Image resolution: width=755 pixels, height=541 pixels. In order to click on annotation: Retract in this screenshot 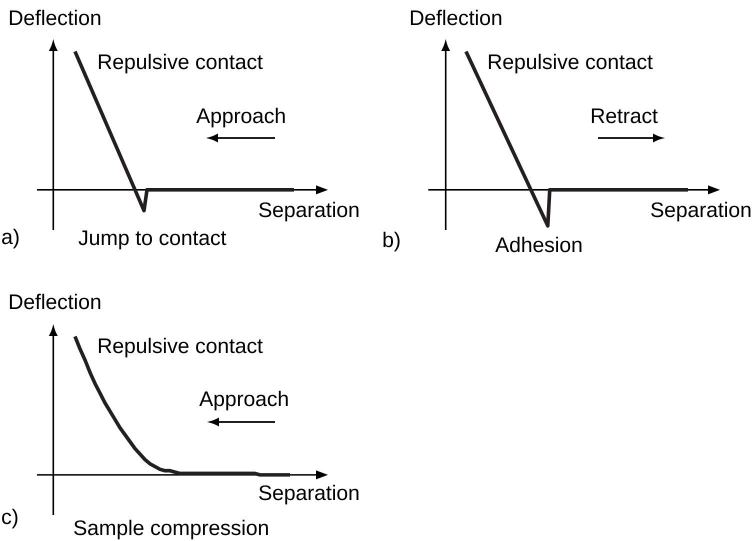, I will do `click(625, 116)`.